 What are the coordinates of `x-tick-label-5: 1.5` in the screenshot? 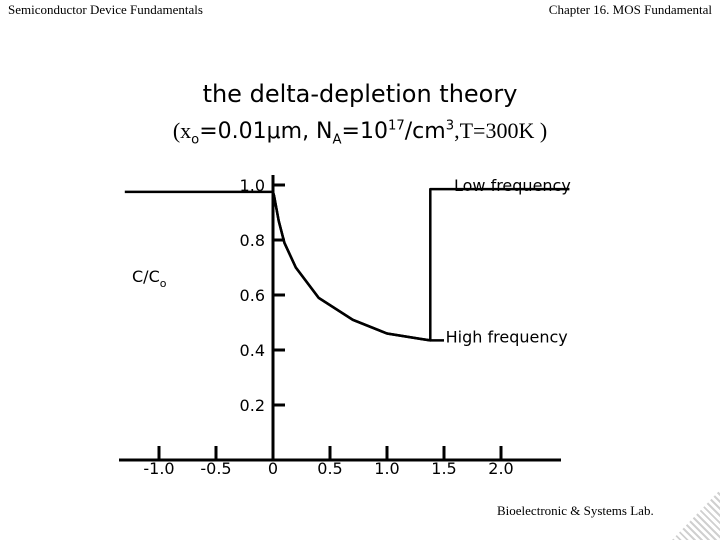 It's located at (443, 468).